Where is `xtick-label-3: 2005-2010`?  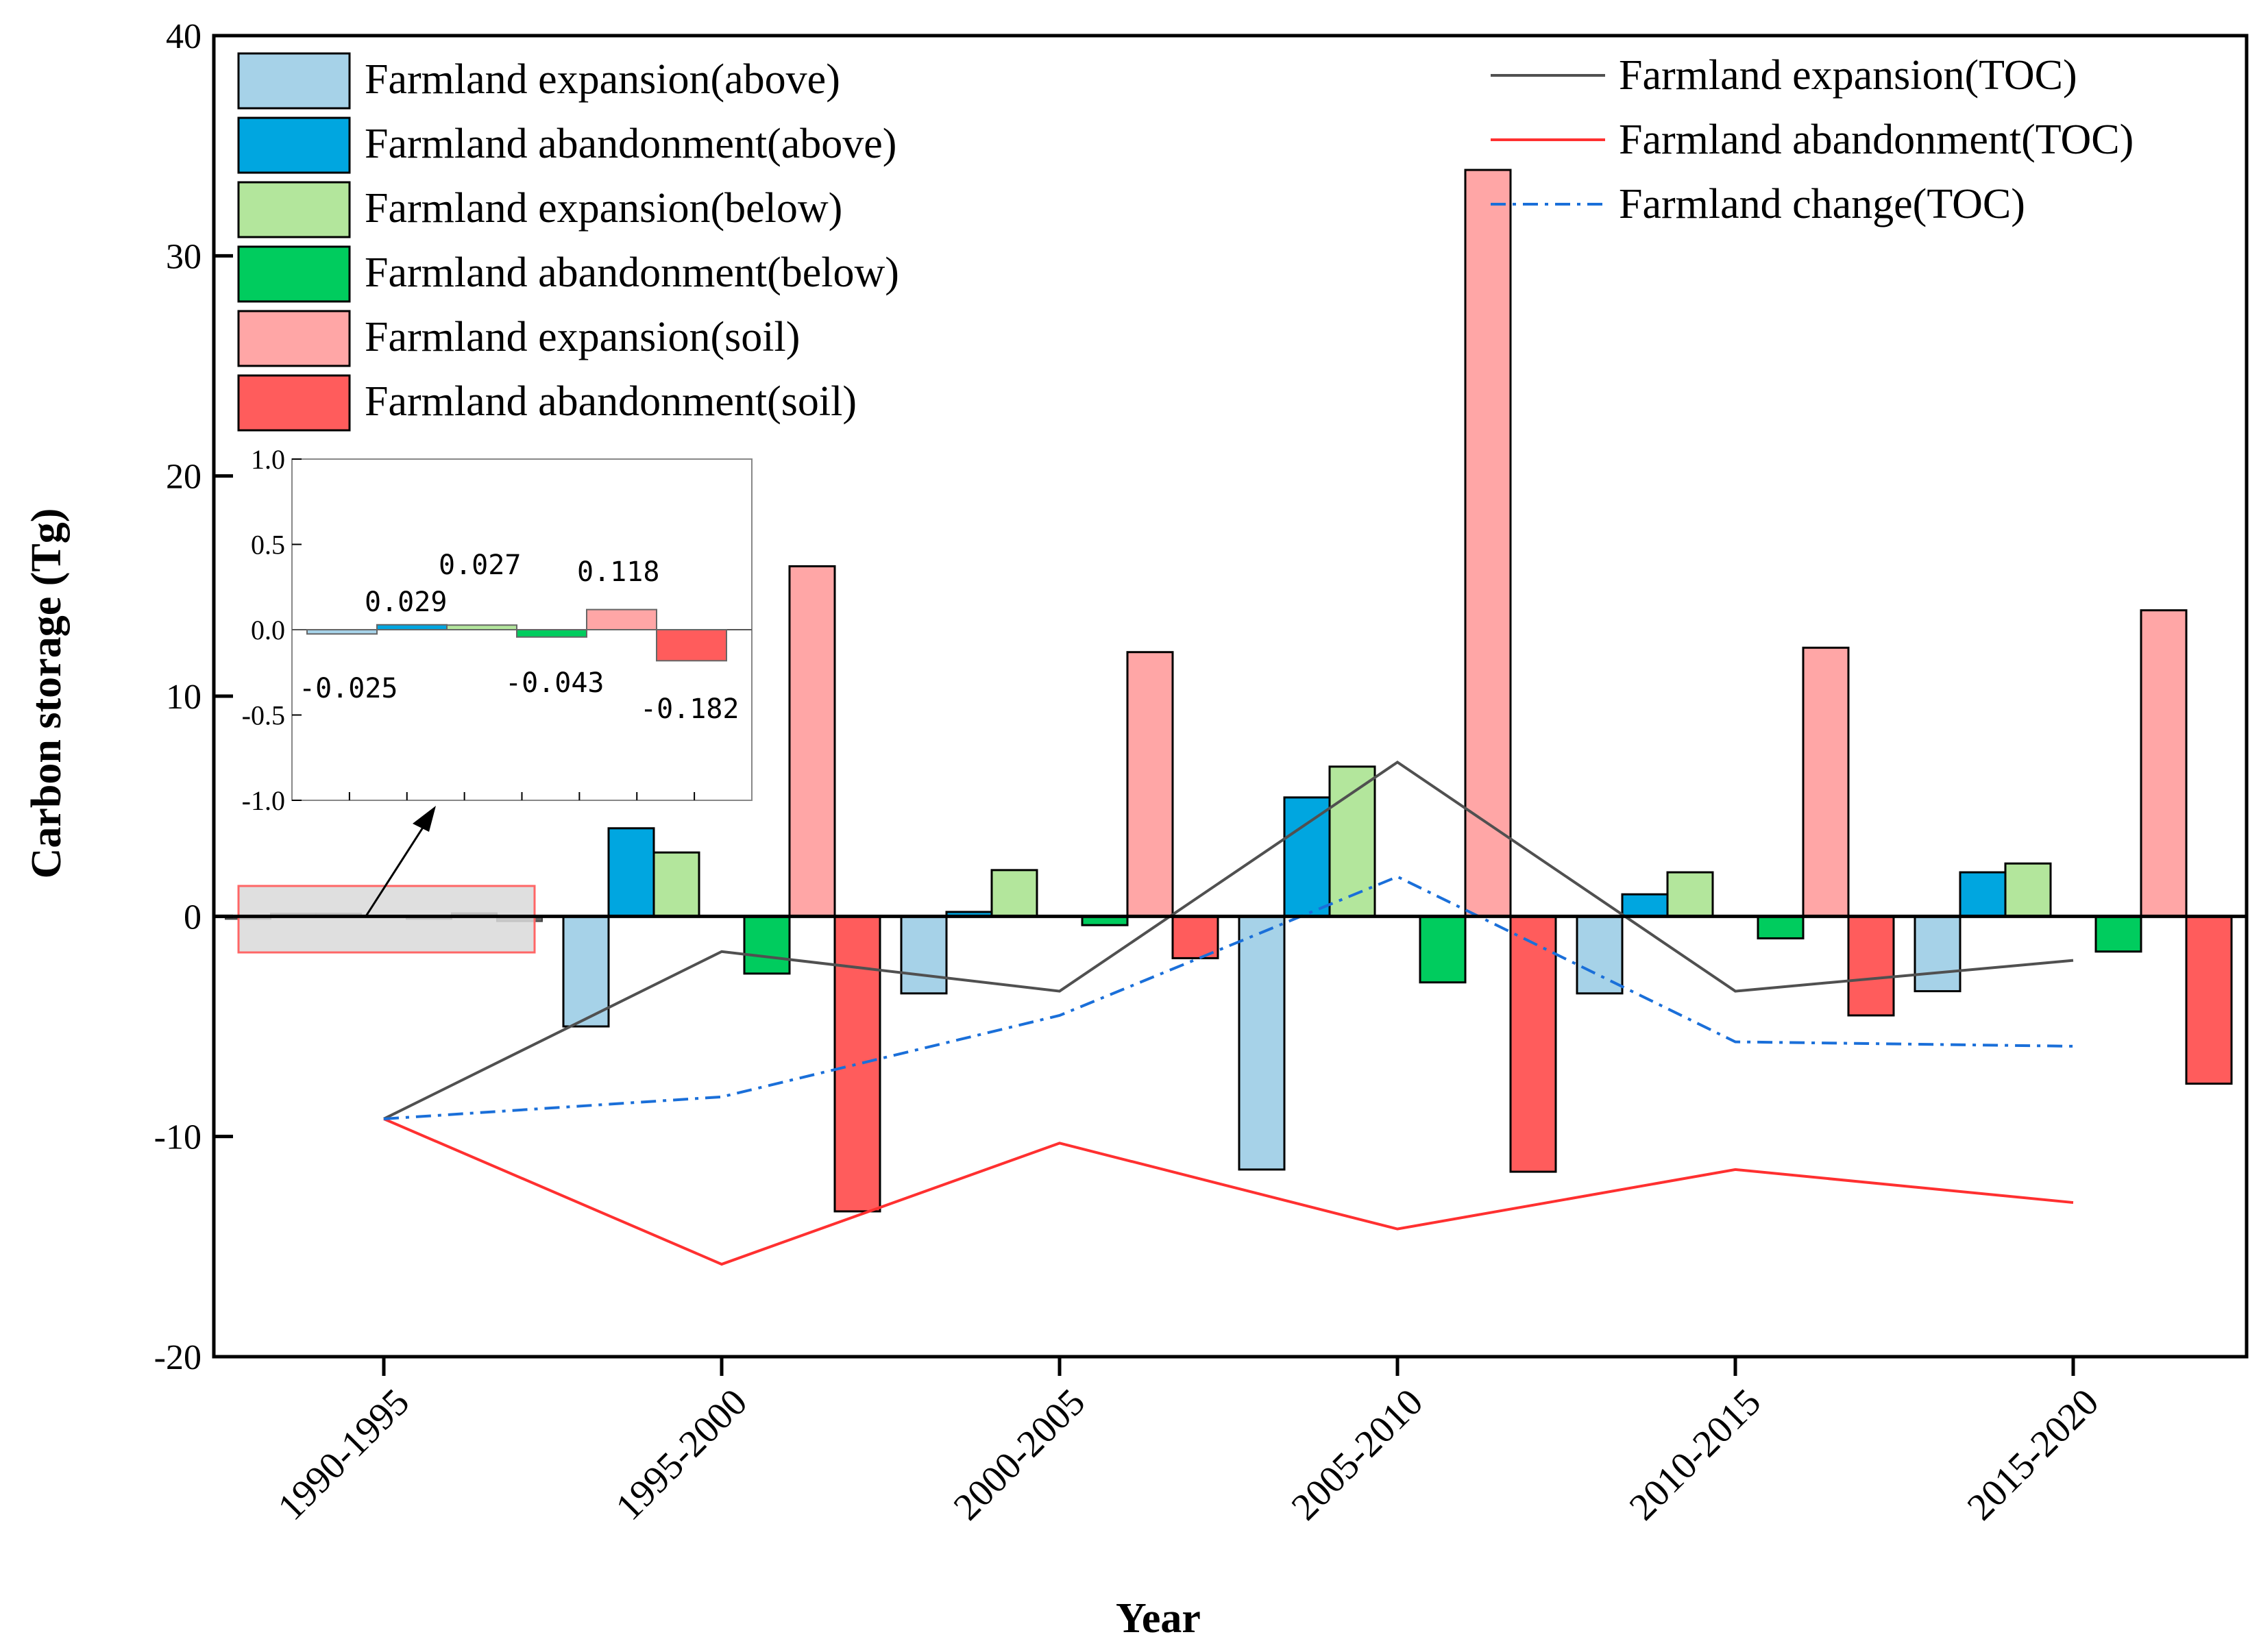 xtick-label-3: 2005-2010 is located at coordinates (1357, 1454).